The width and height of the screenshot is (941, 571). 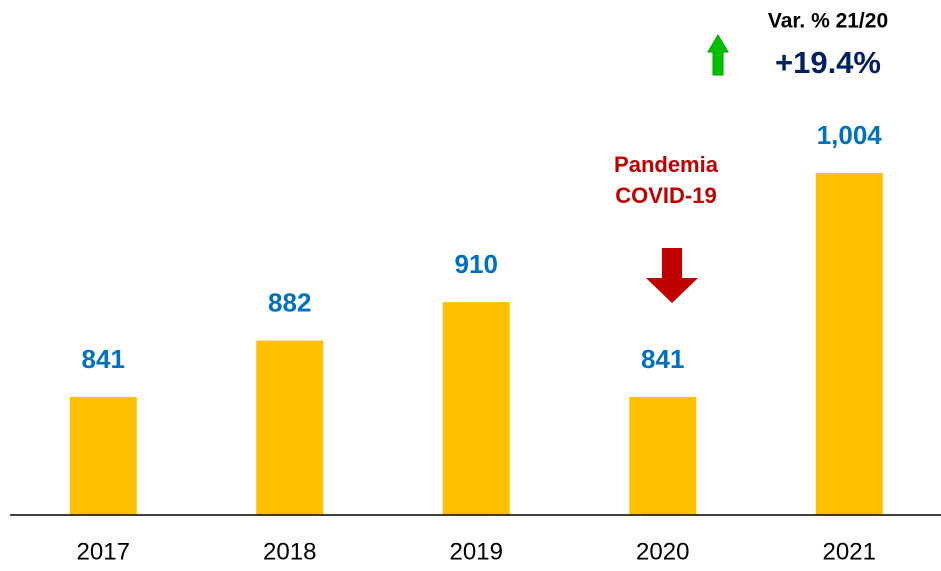 What do you see at coordinates (666, 164) in the screenshot?
I see `event-label: Pandemia` at bounding box center [666, 164].